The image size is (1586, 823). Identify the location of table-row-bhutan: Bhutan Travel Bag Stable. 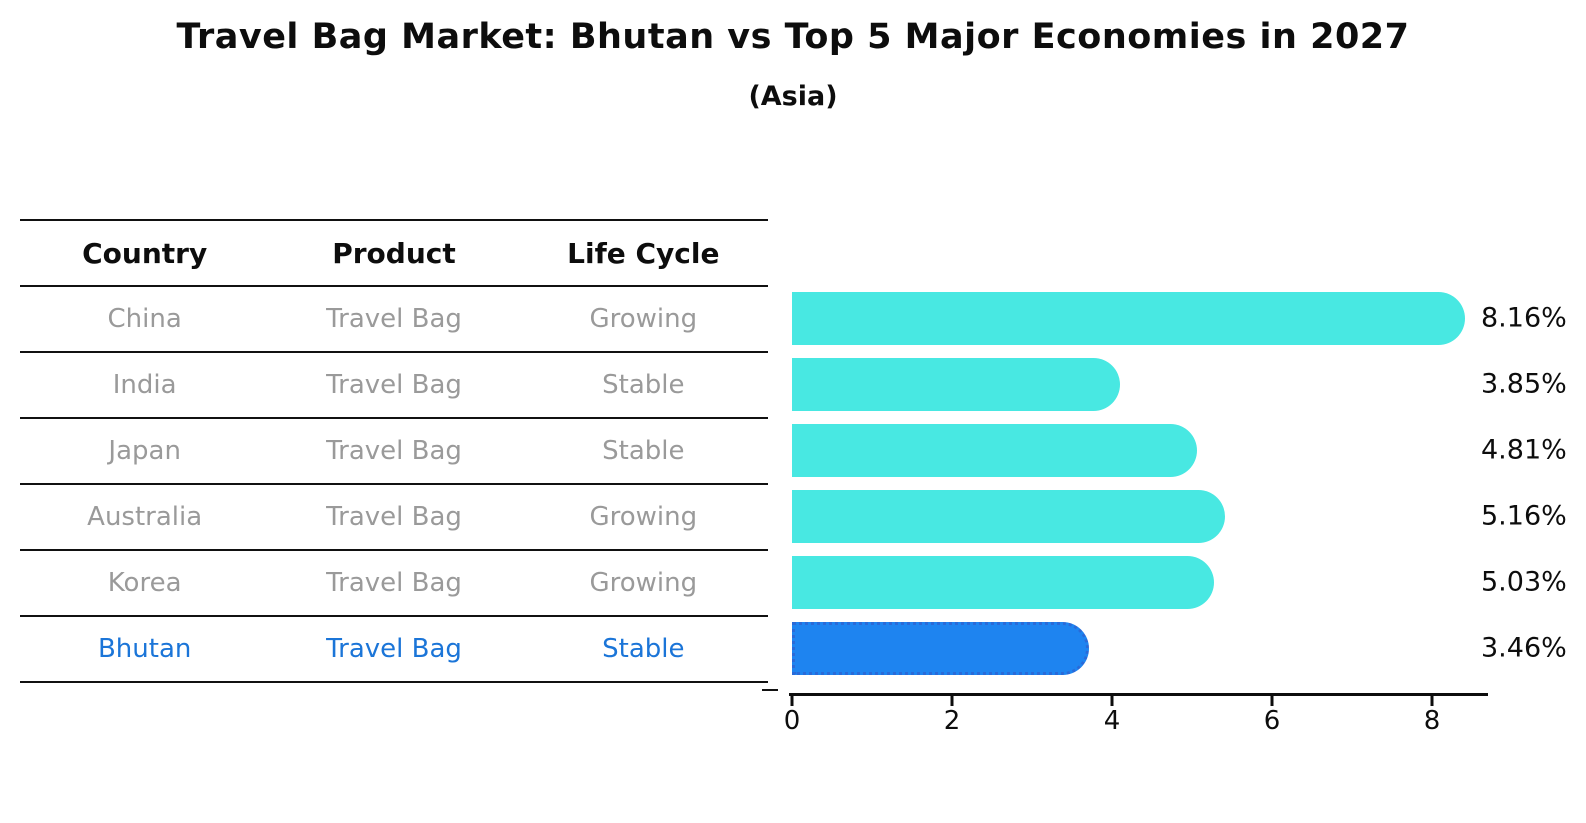
(394, 648).